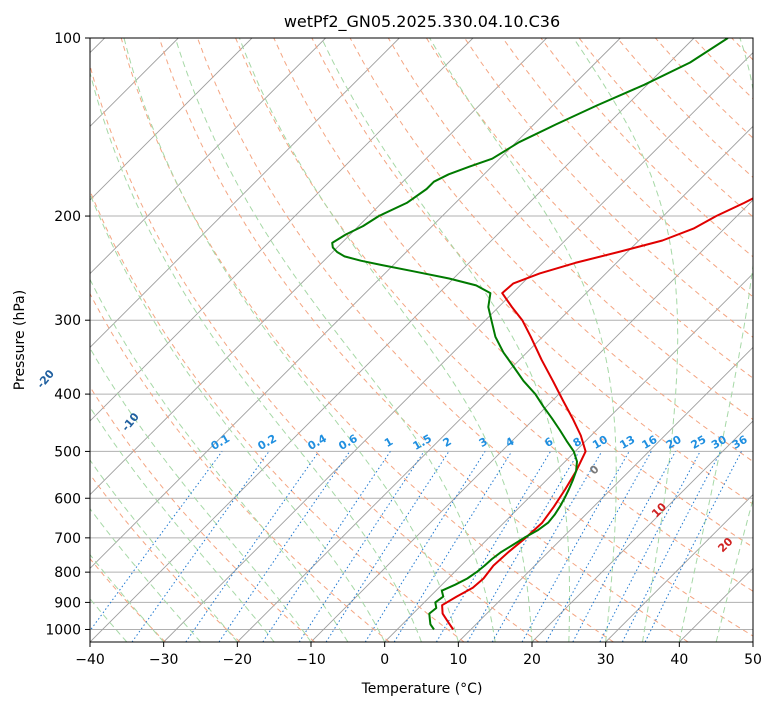 This screenshot has height=708, width=775. What do you see at coordinates (67, 321) in the screenshot?
I see `y-tick-label: 300` at bounding box center [67, 321].